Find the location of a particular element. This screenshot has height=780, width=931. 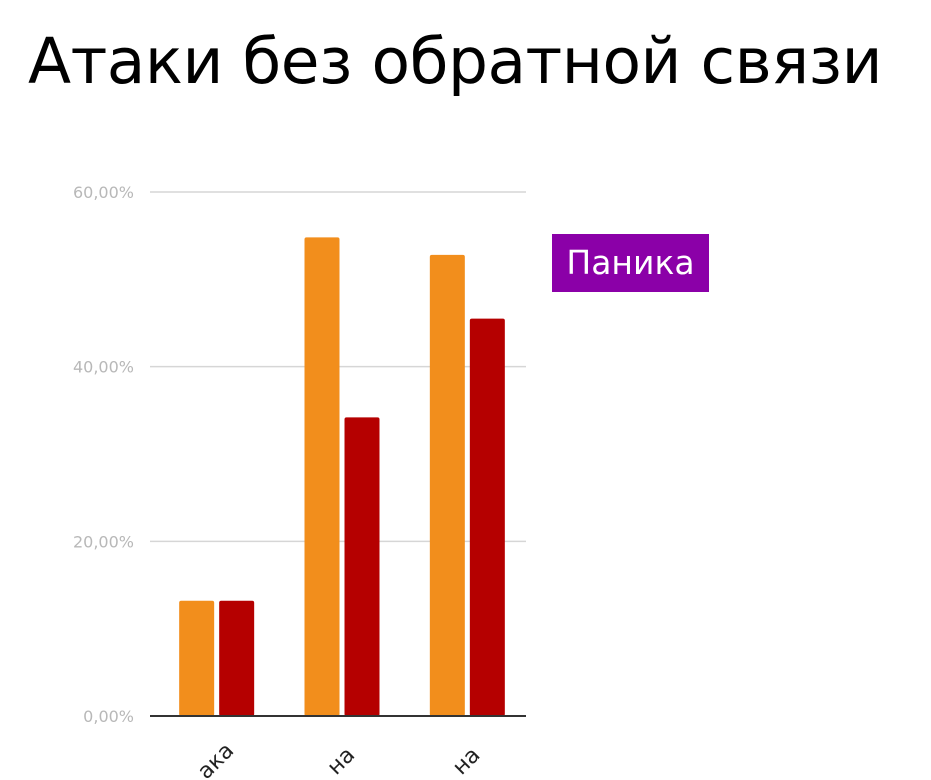

page-title: Атаки без обратной связи is located at coordinates (455, 61).